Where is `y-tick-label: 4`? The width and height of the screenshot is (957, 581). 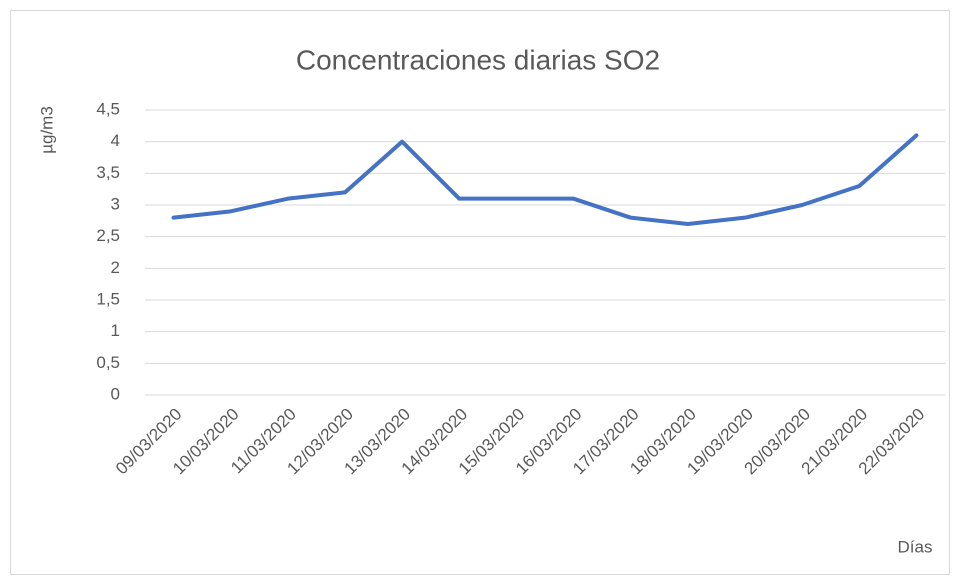 y-tick-label: 4 is located at coordinates (115, 140).